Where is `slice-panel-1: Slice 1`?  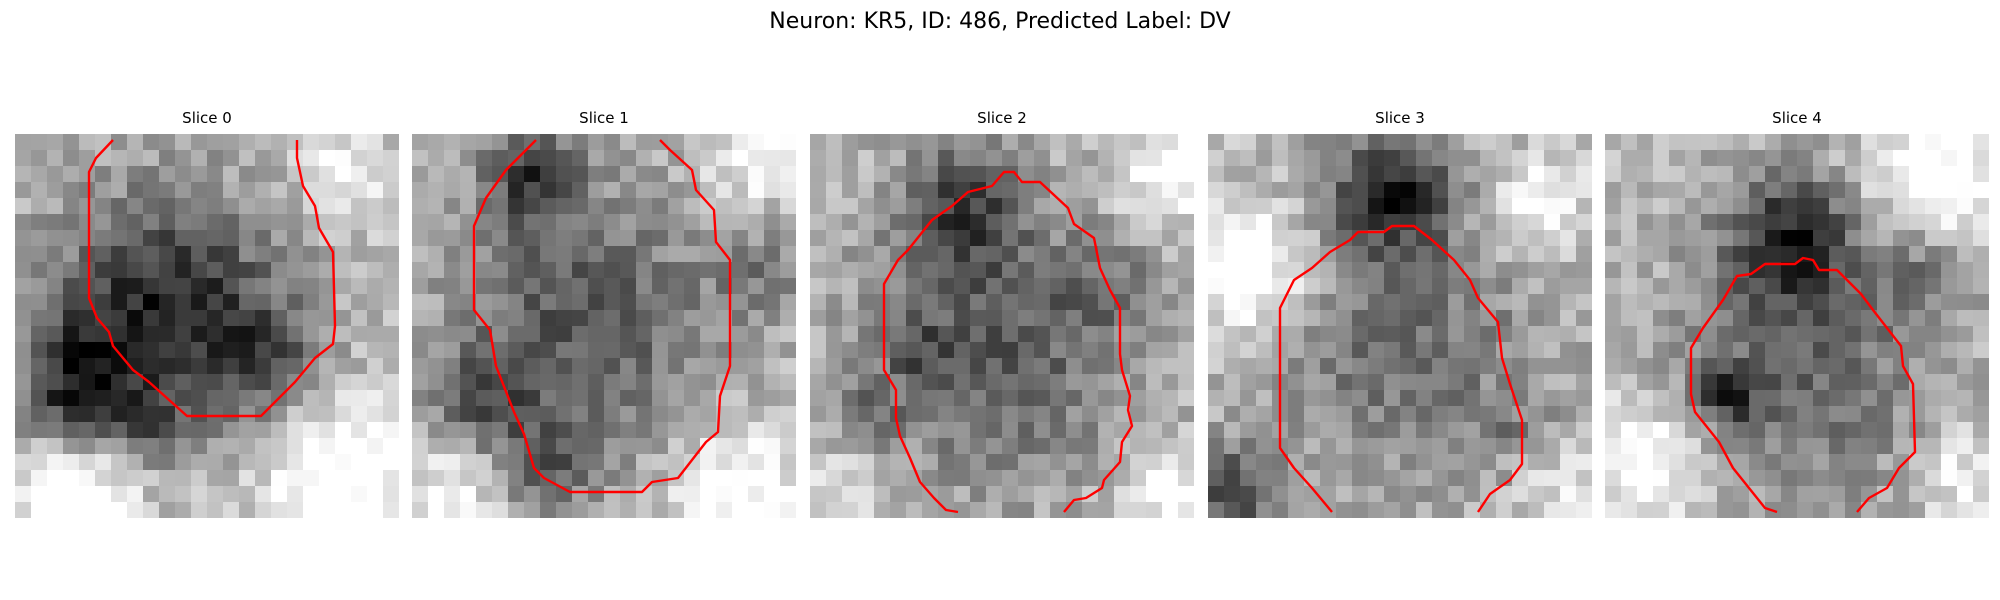
slice-panel-1: Slice 1 is located at coordinates (604, 313).